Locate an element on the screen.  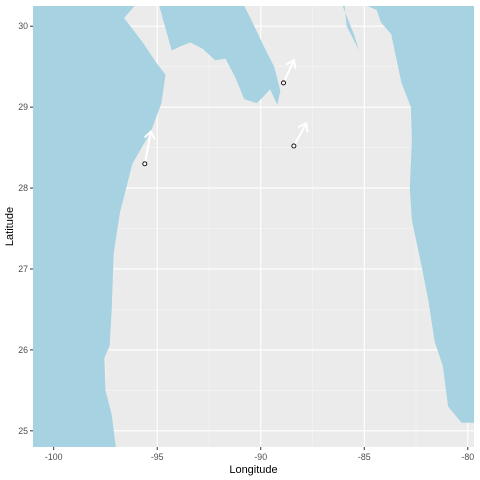
y-axis-title: Latitude is located at coordinates (10, 226).